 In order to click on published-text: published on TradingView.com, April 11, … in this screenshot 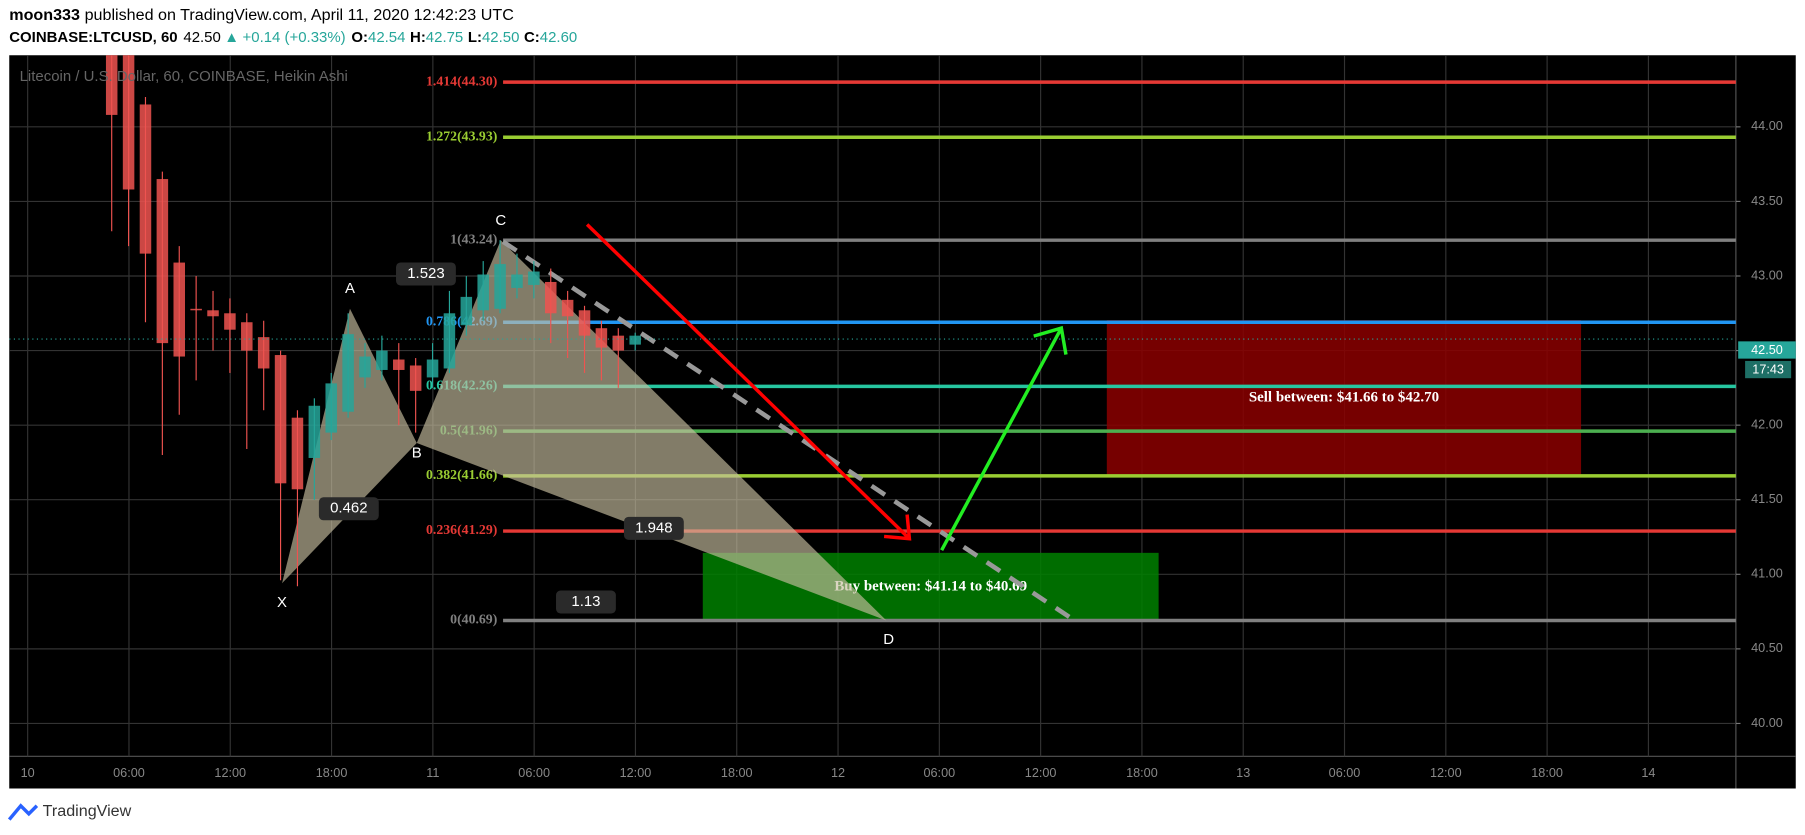, I will do `click(300, 15)`.